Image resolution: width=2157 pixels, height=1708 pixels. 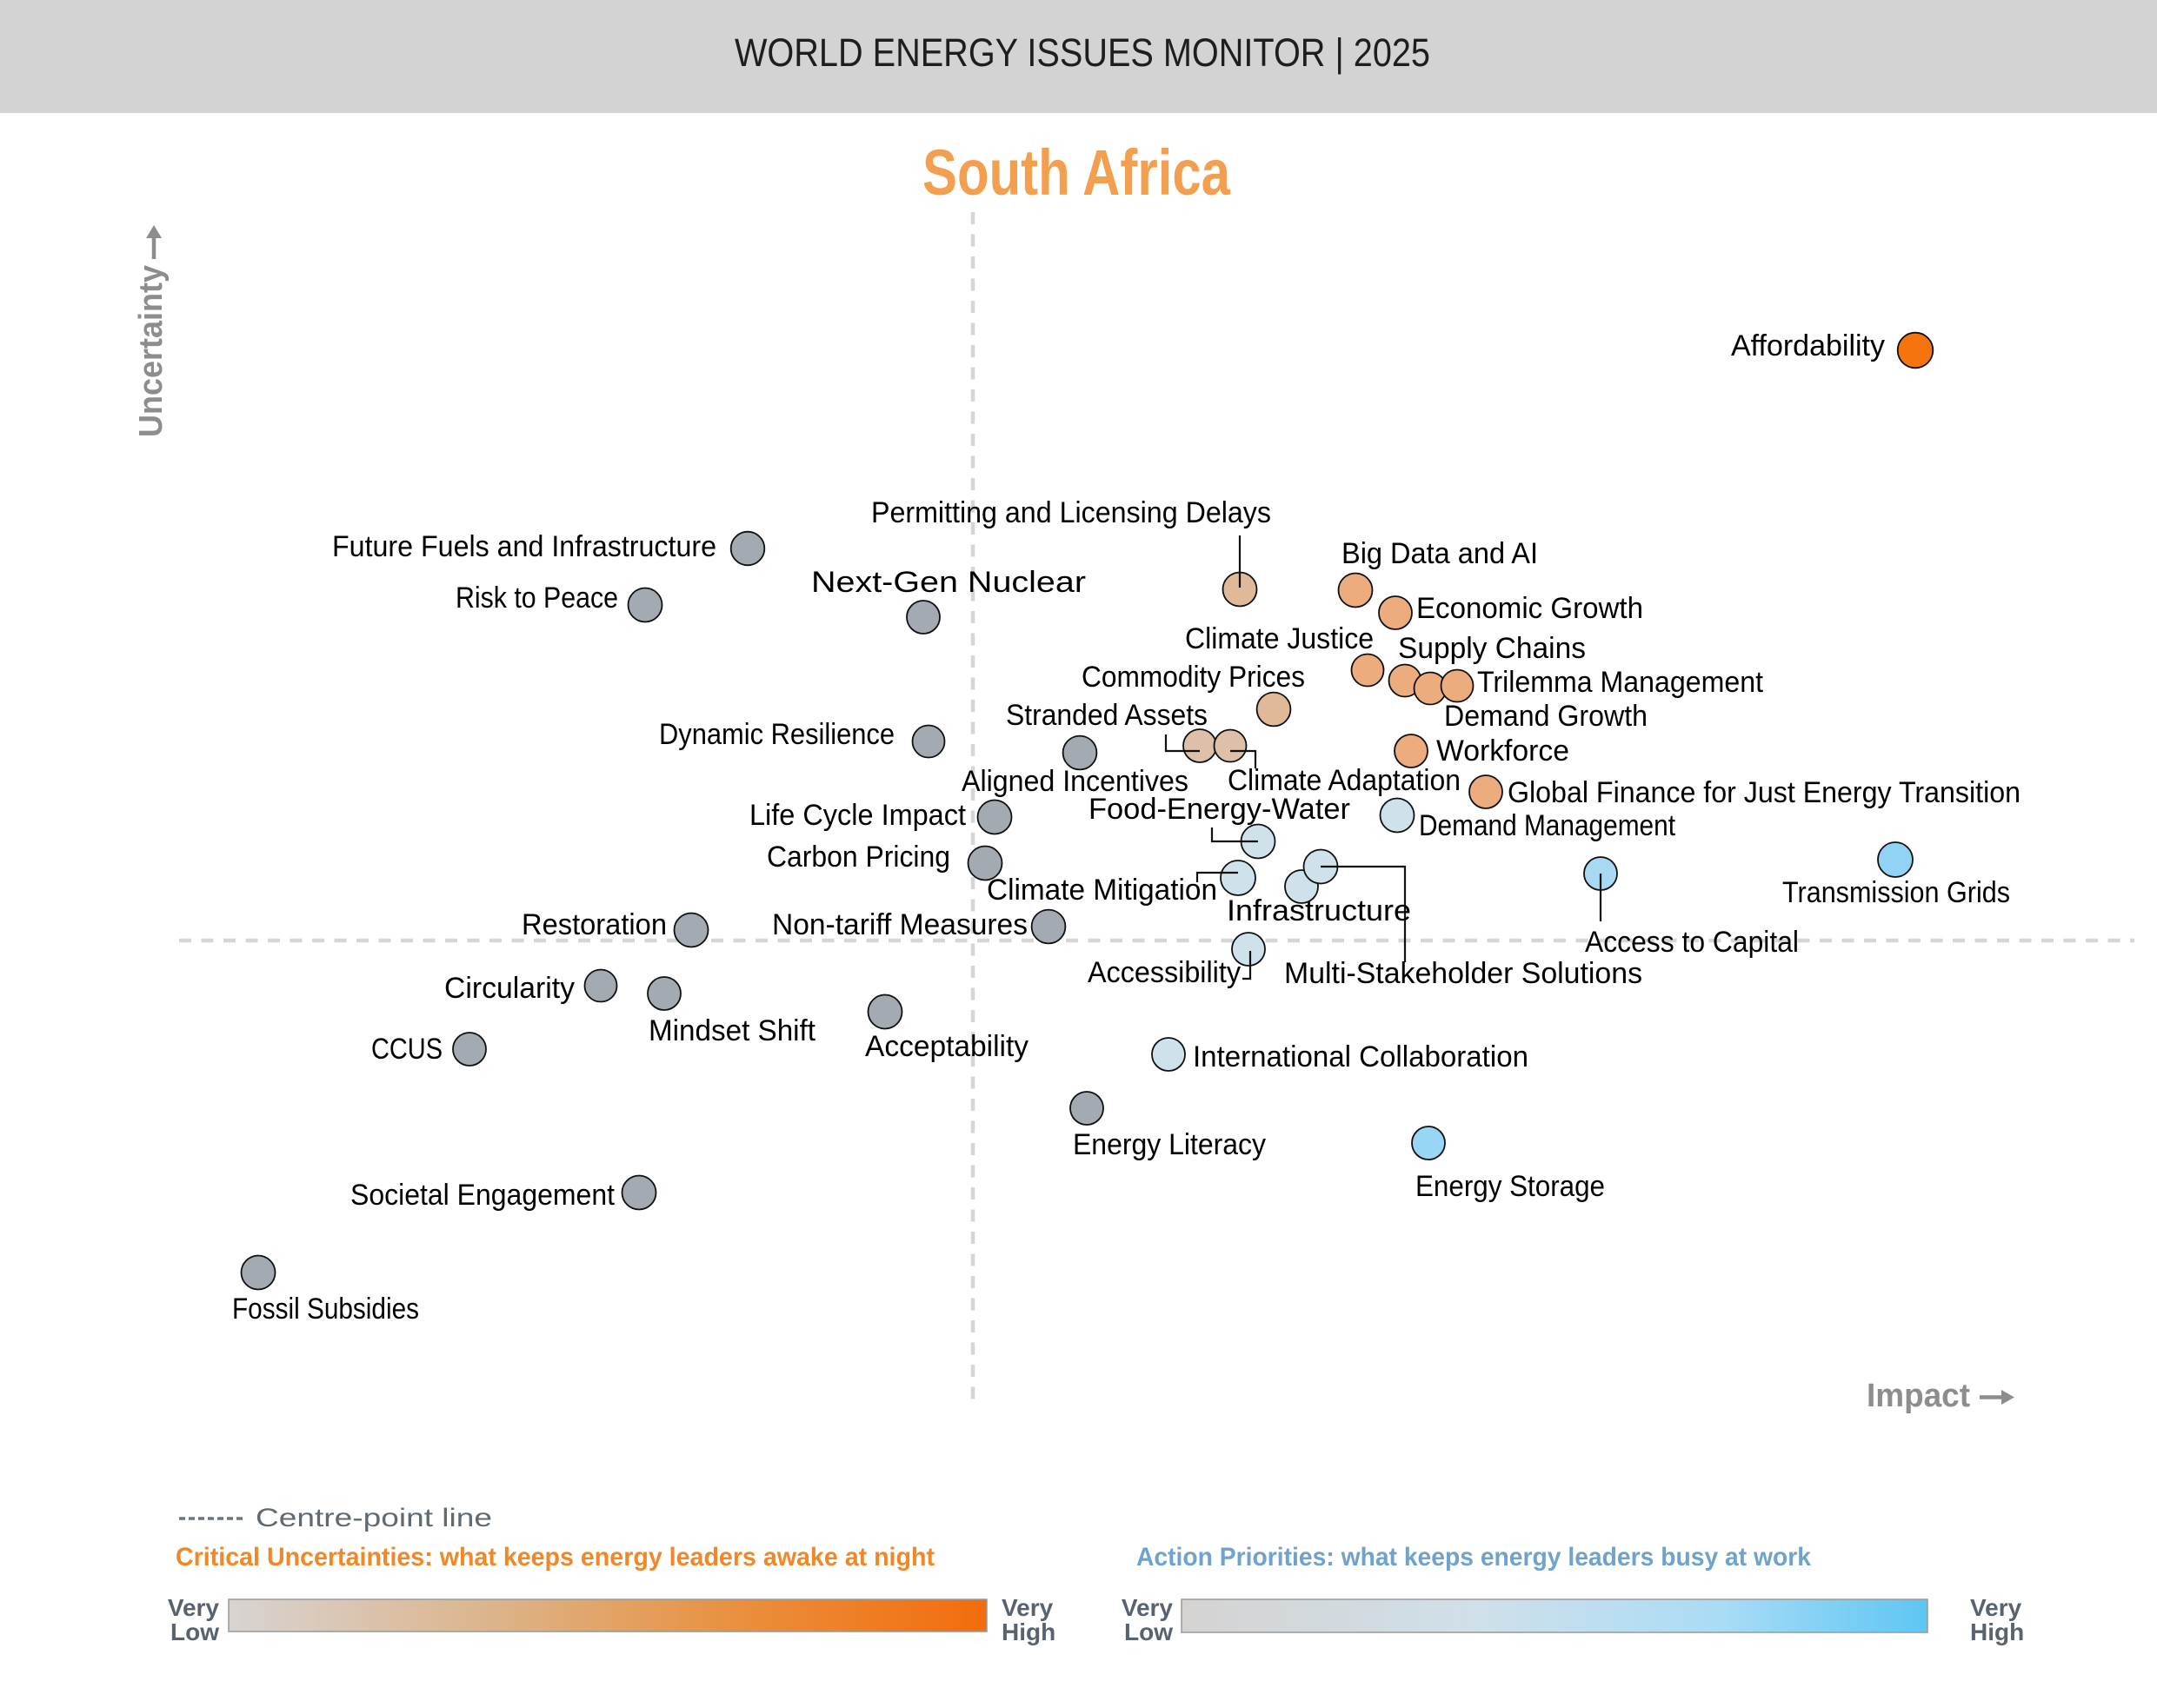 I want to click on svg-text: International Collaboration, so click(x=1360, y=1056).